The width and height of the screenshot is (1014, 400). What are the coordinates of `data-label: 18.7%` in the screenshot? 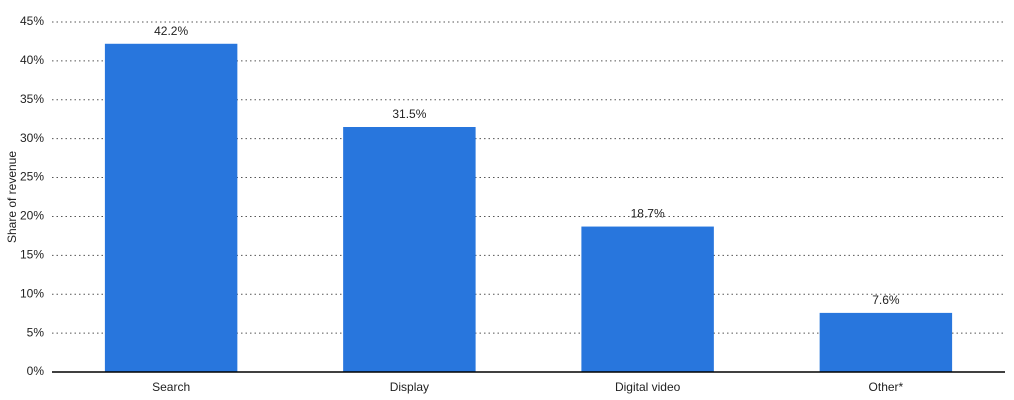 It's located at (648, 214).